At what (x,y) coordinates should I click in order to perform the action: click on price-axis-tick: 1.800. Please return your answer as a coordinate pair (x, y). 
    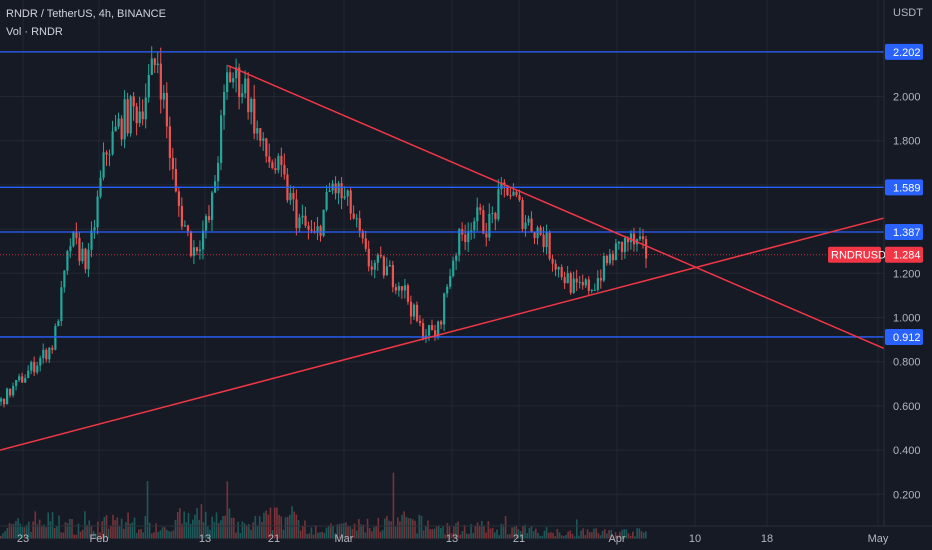
    Looking at the image, I should click on (907, 142).